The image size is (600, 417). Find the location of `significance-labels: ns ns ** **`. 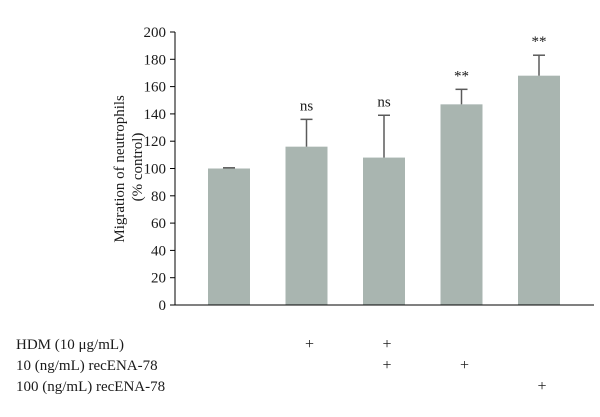

significance-labels: ns ns ** ** is located at coordinates (423, 74).